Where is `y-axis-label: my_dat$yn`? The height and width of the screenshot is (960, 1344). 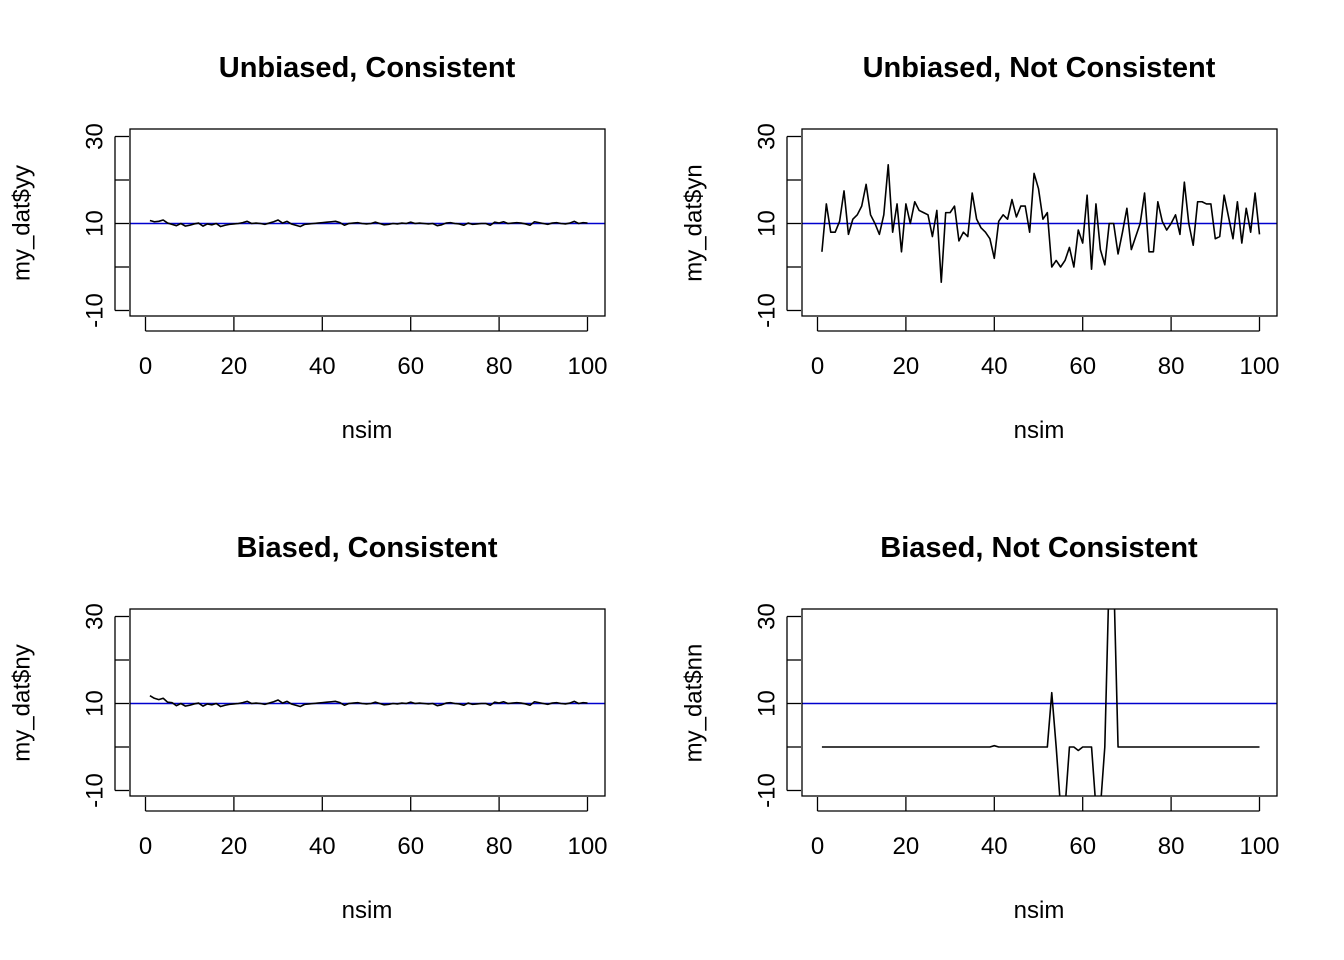 y-axis-label: my_dat$yn is located at coordinates (694, 222).